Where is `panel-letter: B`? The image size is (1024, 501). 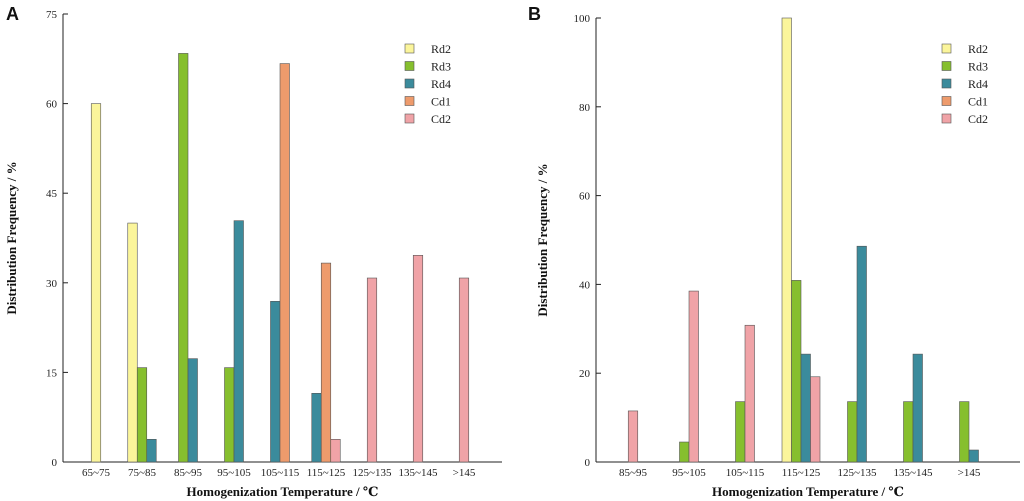 panel-letter: B is located at coordinates (534, 14).